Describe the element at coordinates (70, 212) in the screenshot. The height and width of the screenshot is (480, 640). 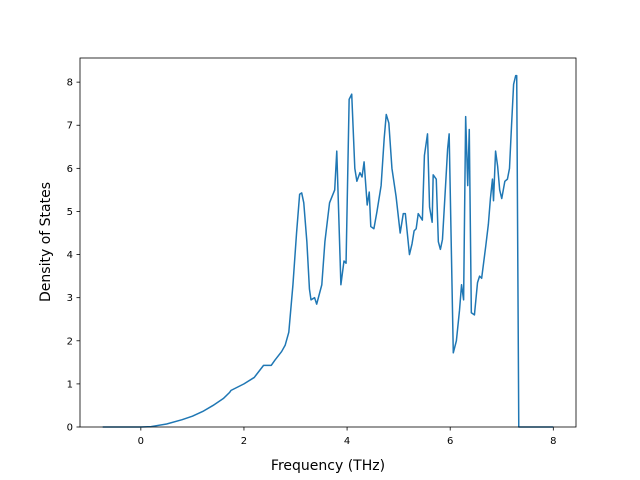
I see `y-tick-label: 5` at that location.